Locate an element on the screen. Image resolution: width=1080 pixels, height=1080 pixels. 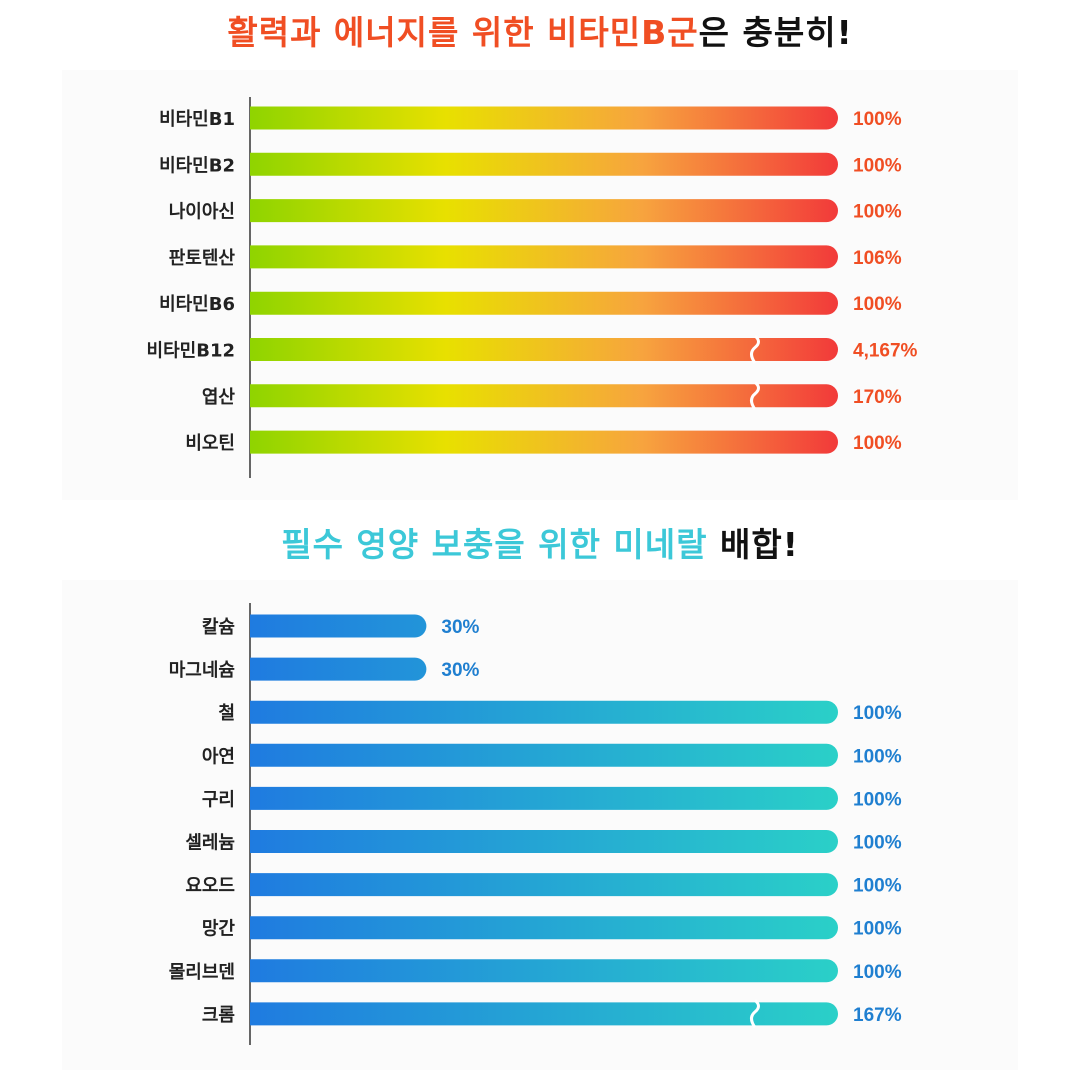
mineral-value-6: 100% is located at coordinates (877, 843).